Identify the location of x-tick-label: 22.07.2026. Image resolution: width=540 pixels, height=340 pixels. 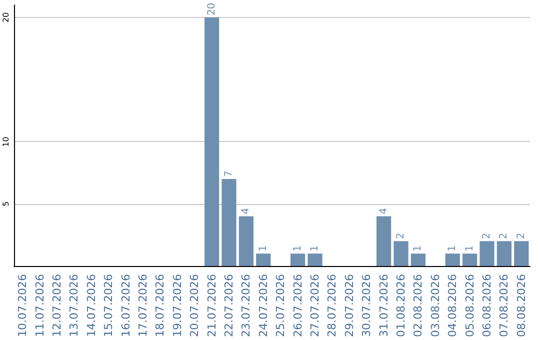
(229, 306).